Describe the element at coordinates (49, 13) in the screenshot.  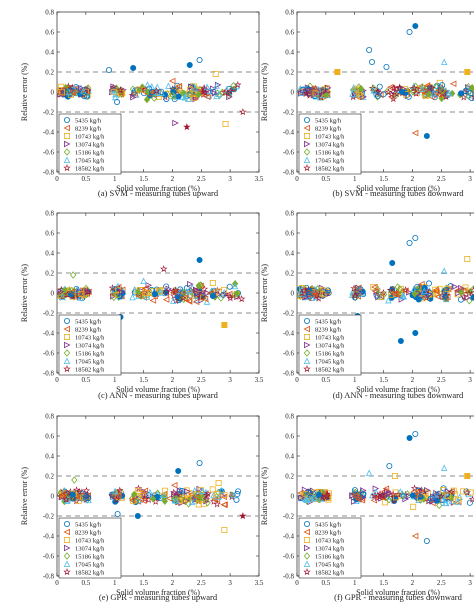
I see `y-tick-label: 0.8` at that location.